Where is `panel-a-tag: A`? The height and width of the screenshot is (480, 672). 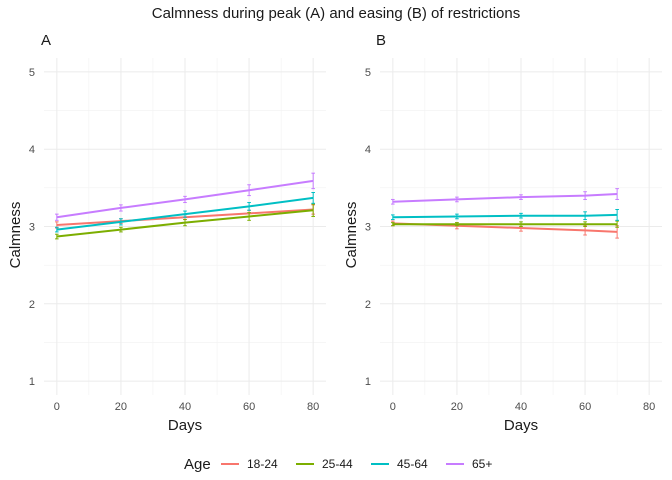 panel-a-tag: A is located at coordinates (46, 40).